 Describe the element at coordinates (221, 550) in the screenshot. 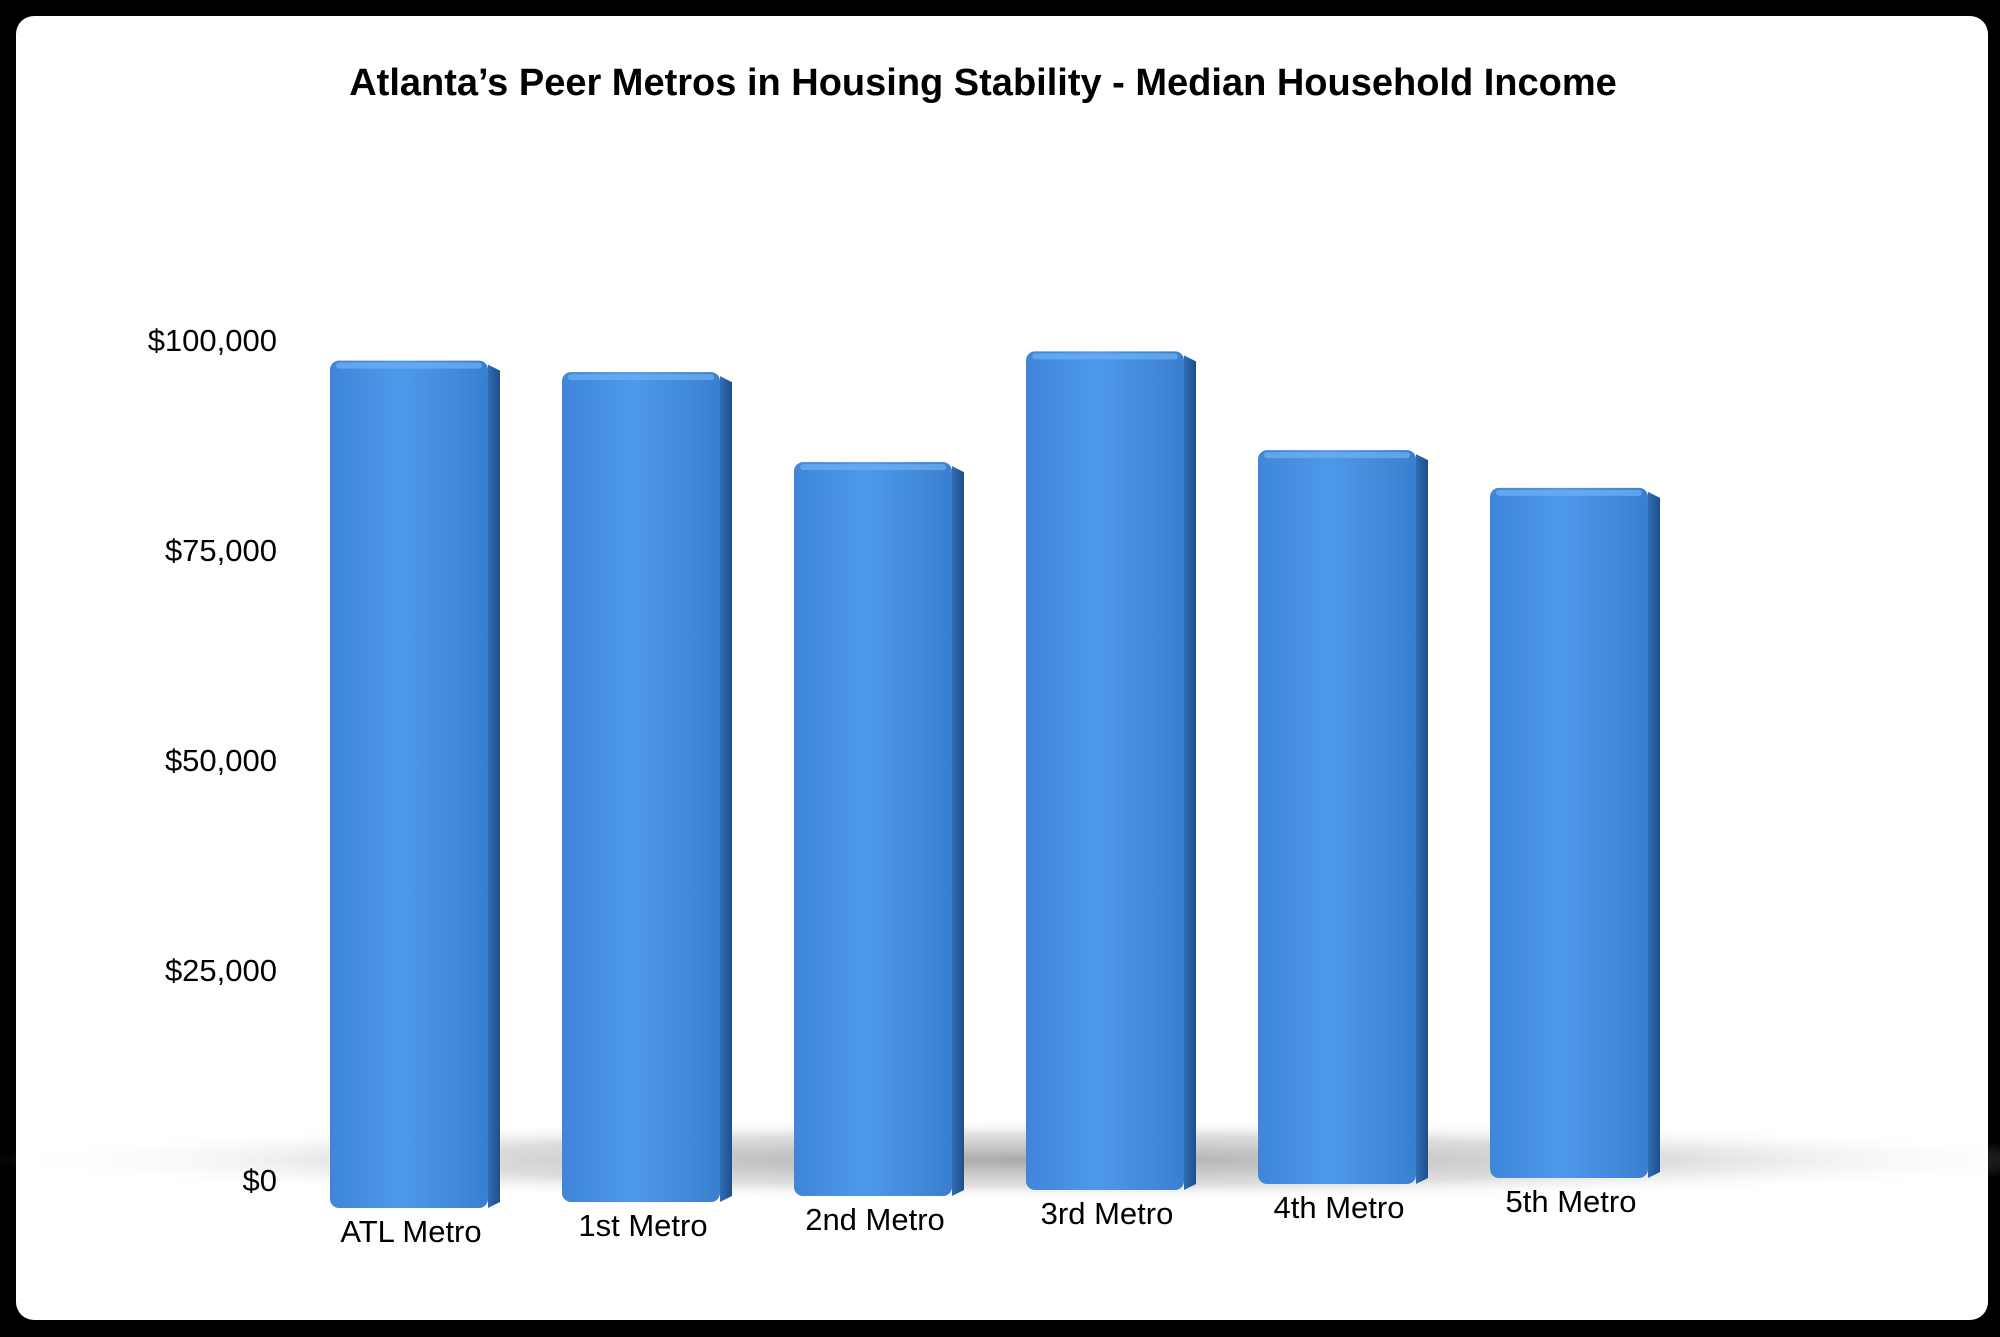

I see `y-tick-label: $75,000` at that location.